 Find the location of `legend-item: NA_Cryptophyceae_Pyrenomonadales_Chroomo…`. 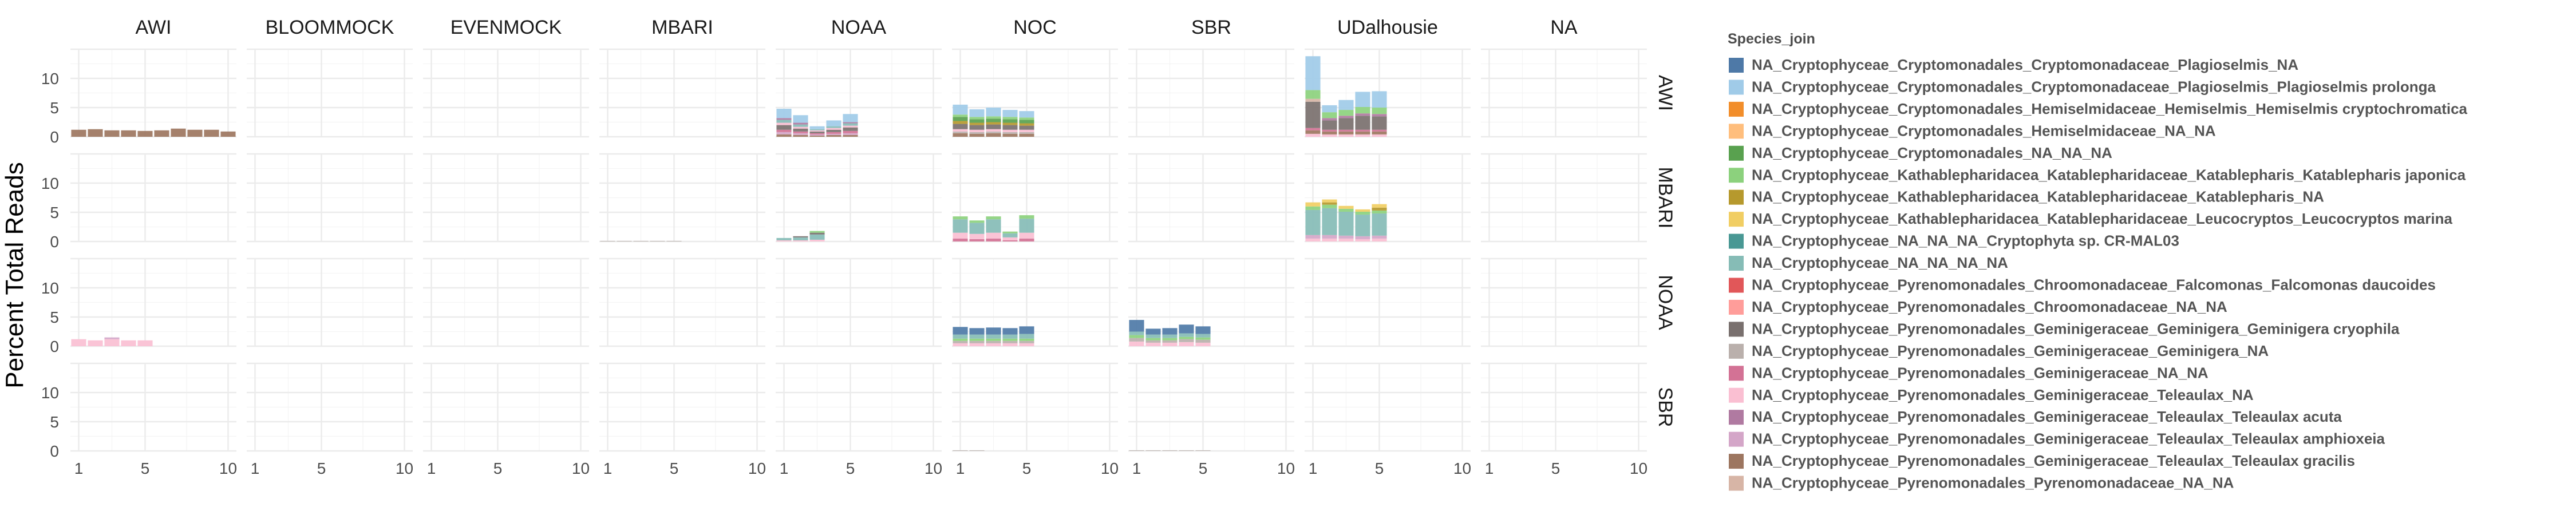

legend-item: NA_Cryptophyceae_Pyrenomonadales_Chroomo… is located at coordinates (2082, 285).